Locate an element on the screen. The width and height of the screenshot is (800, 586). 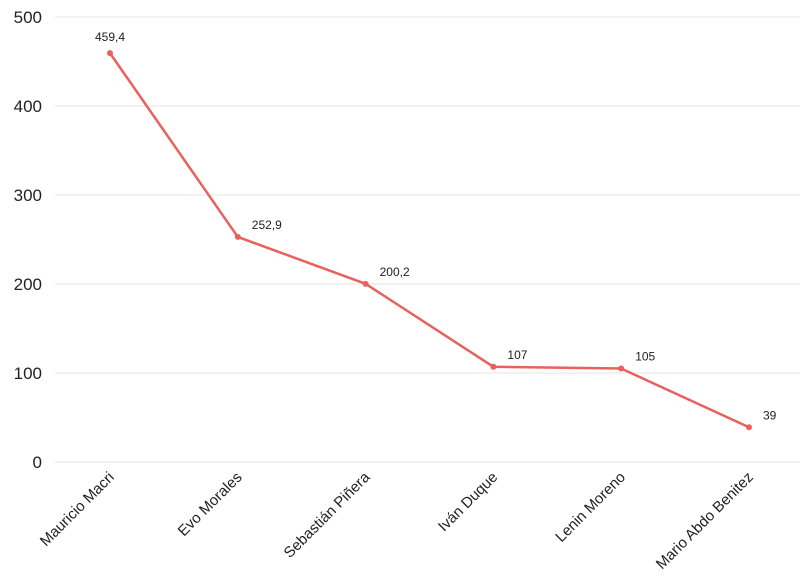
y-tick-label: 0 is located at coordinates (37, 462).